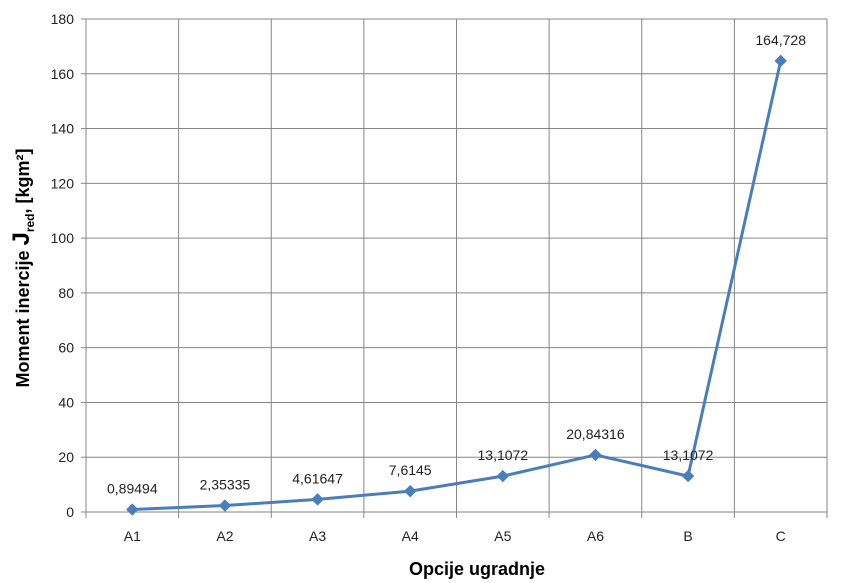  I want to click on y-tick-label: 80, so click(66, 293).